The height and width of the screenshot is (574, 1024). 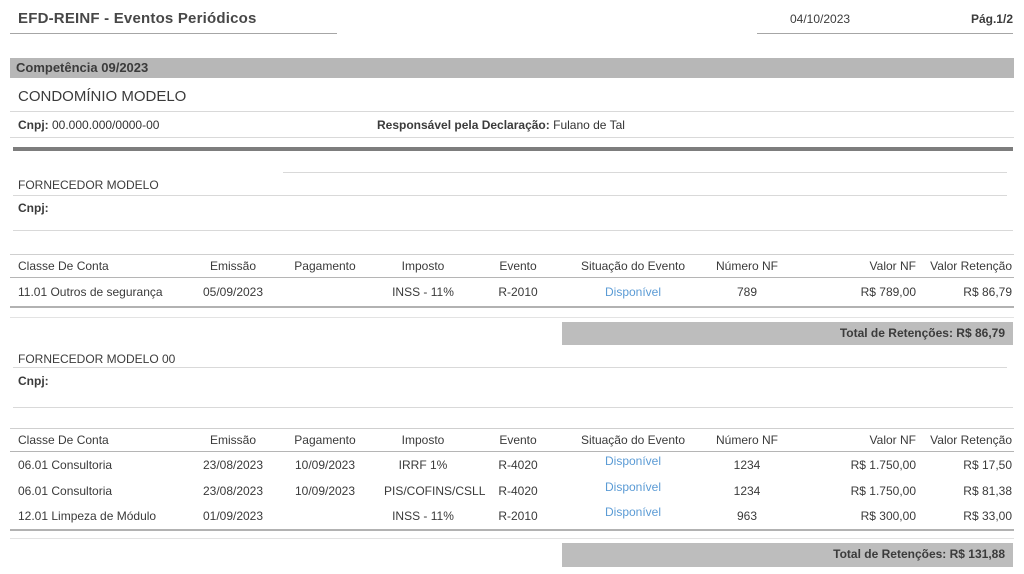 What do you see at coordinates (787, 333) in the screenshot?
I see `total-retencoes-bar: Total de Retenções: R$ 86,79` at bounding box center [787, 333].